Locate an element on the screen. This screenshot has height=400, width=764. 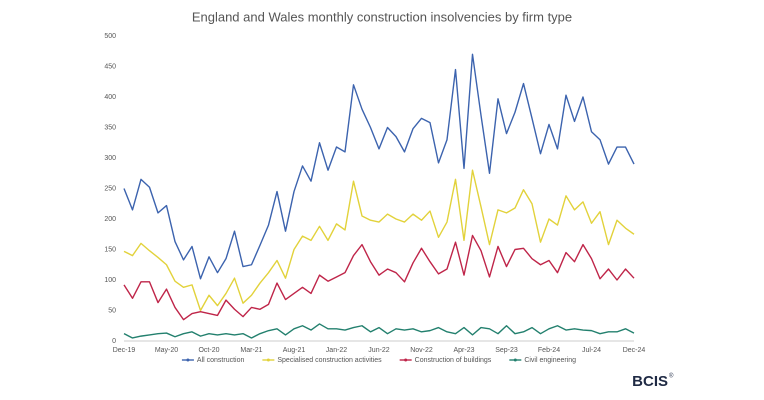
y-tick-label: 300 is located at coordinates (110, 158).